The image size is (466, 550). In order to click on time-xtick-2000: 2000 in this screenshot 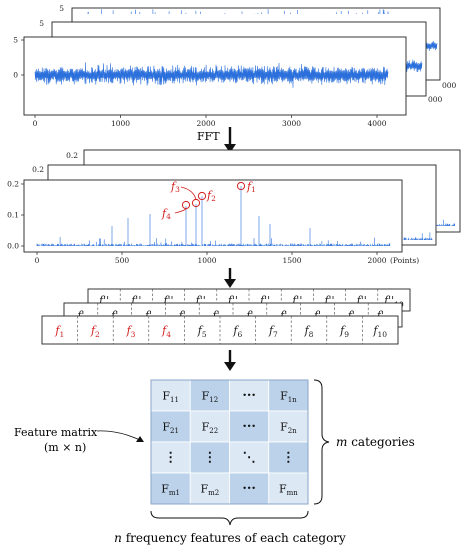, I will do `click(205, 123)`.